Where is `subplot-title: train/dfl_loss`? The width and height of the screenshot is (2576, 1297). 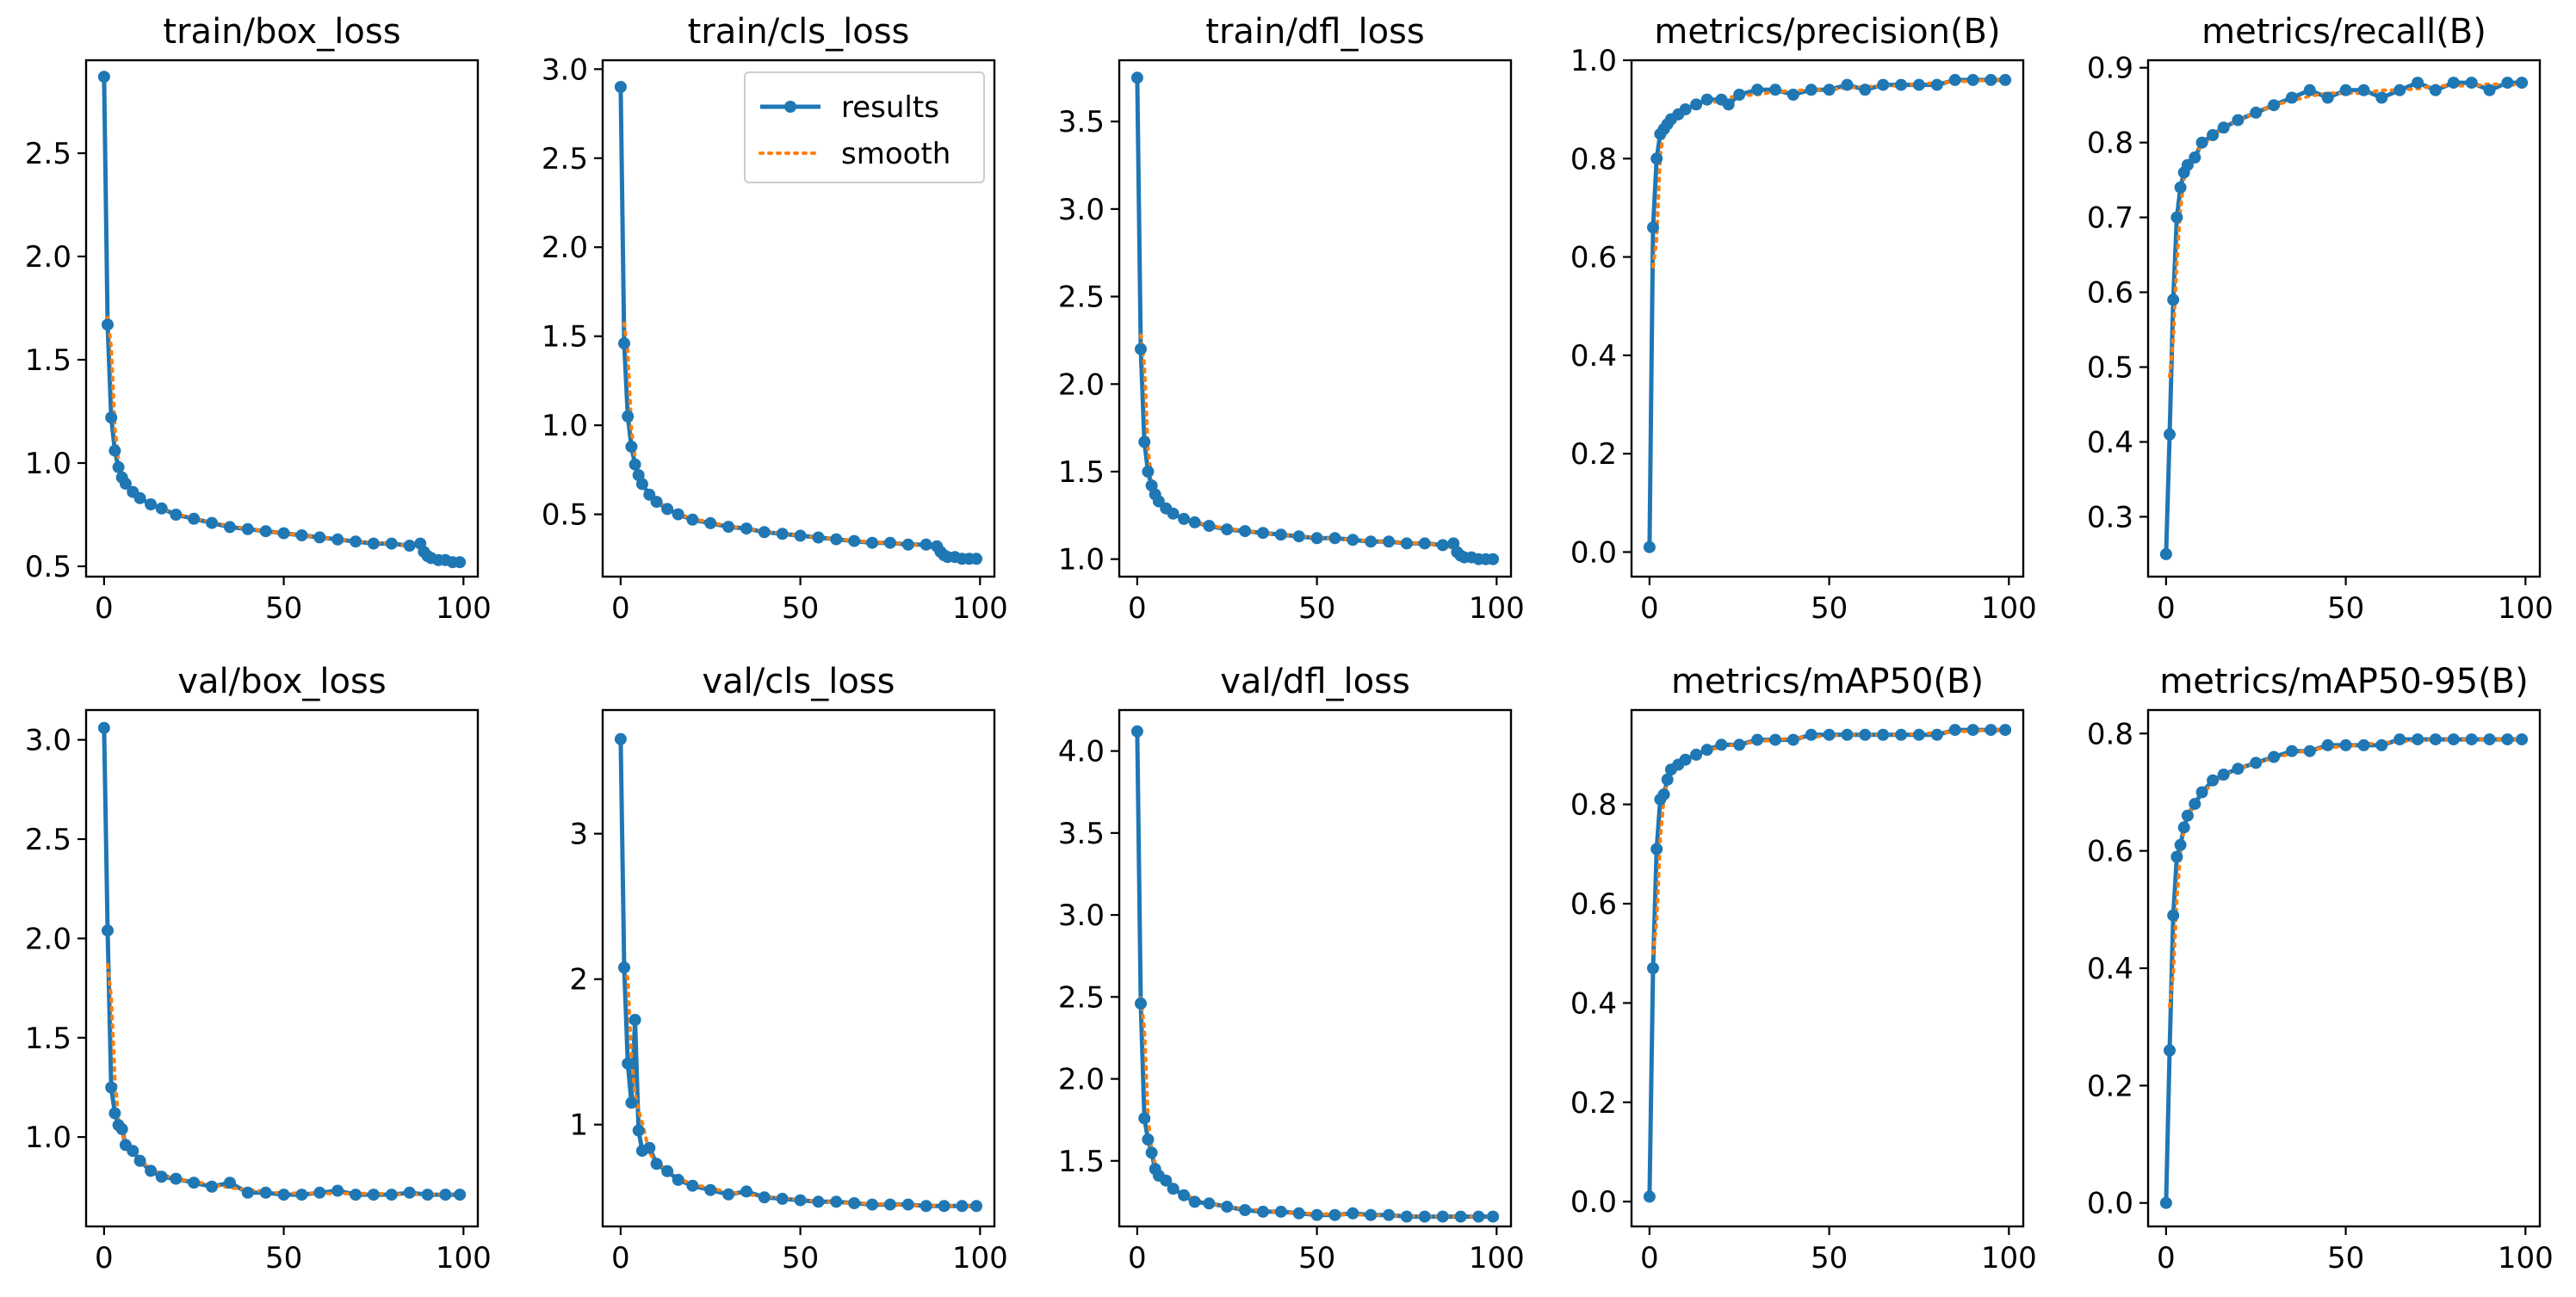
subplot-title: train/dfl_loss is located at coordinates (1315, 32).